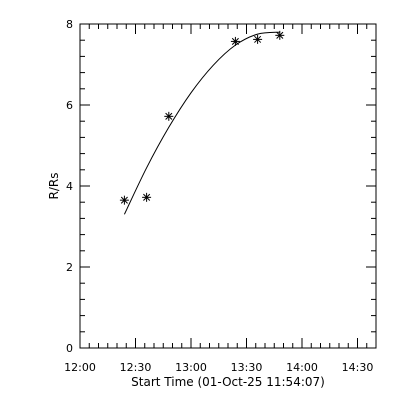 The image size is (400, 400). I want to click on y-tick-label: 6, so click(69, 105).